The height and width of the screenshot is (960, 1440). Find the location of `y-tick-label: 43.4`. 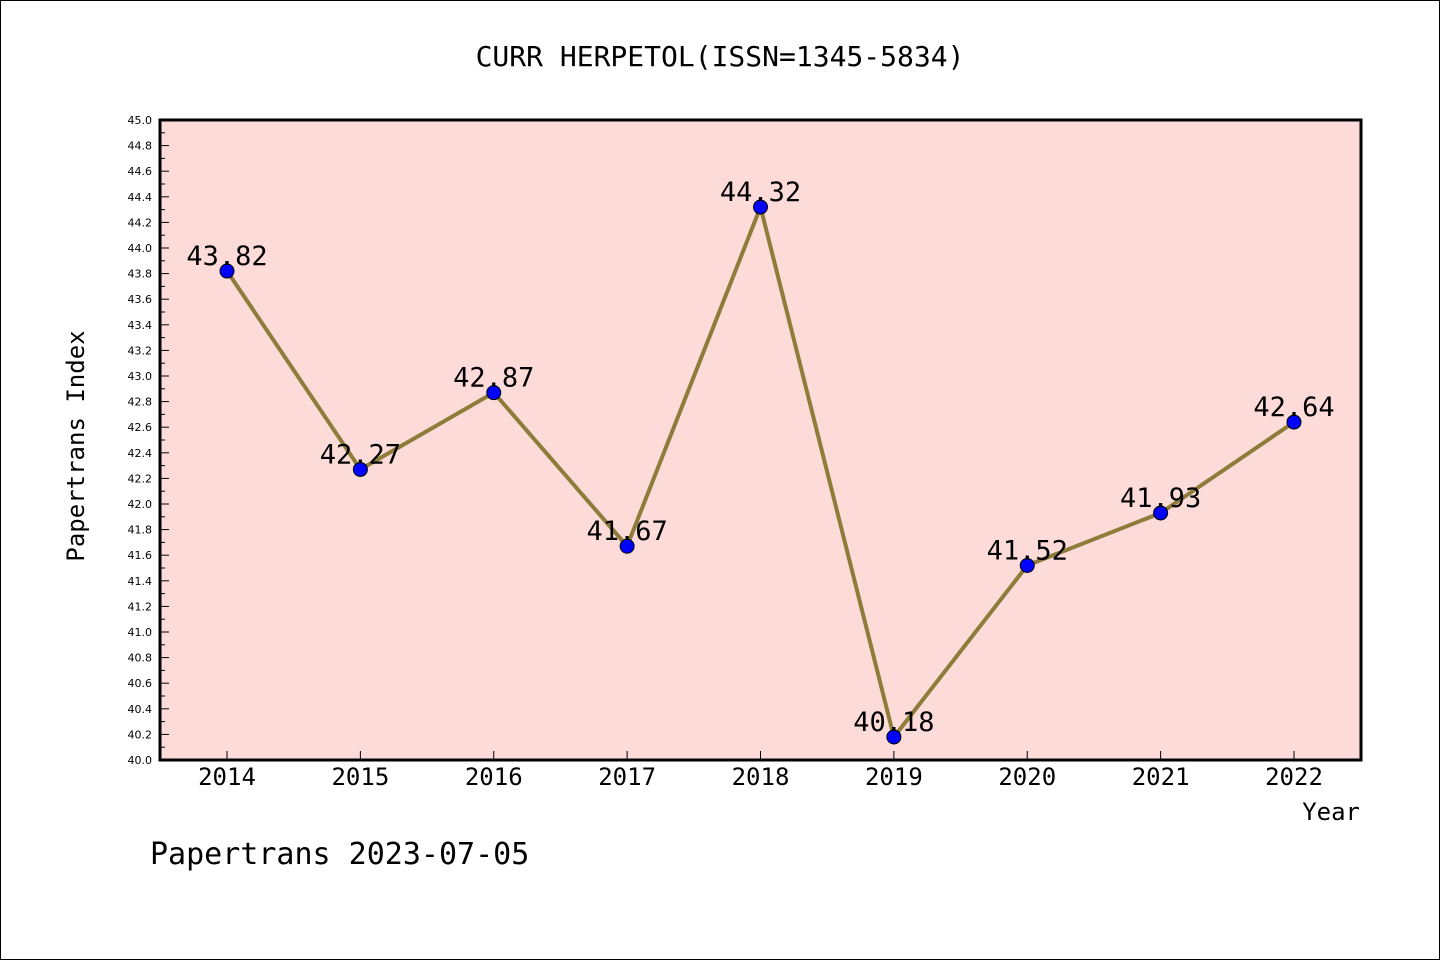

y-tick-label: 43.4 is located at coordinates (140, 325).